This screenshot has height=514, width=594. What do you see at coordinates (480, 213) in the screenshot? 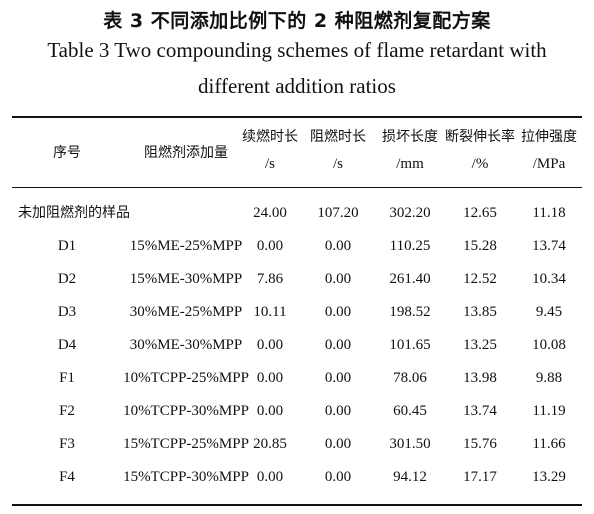
I see `cell-elongation: 12.65` at bounding box center [480, 213].